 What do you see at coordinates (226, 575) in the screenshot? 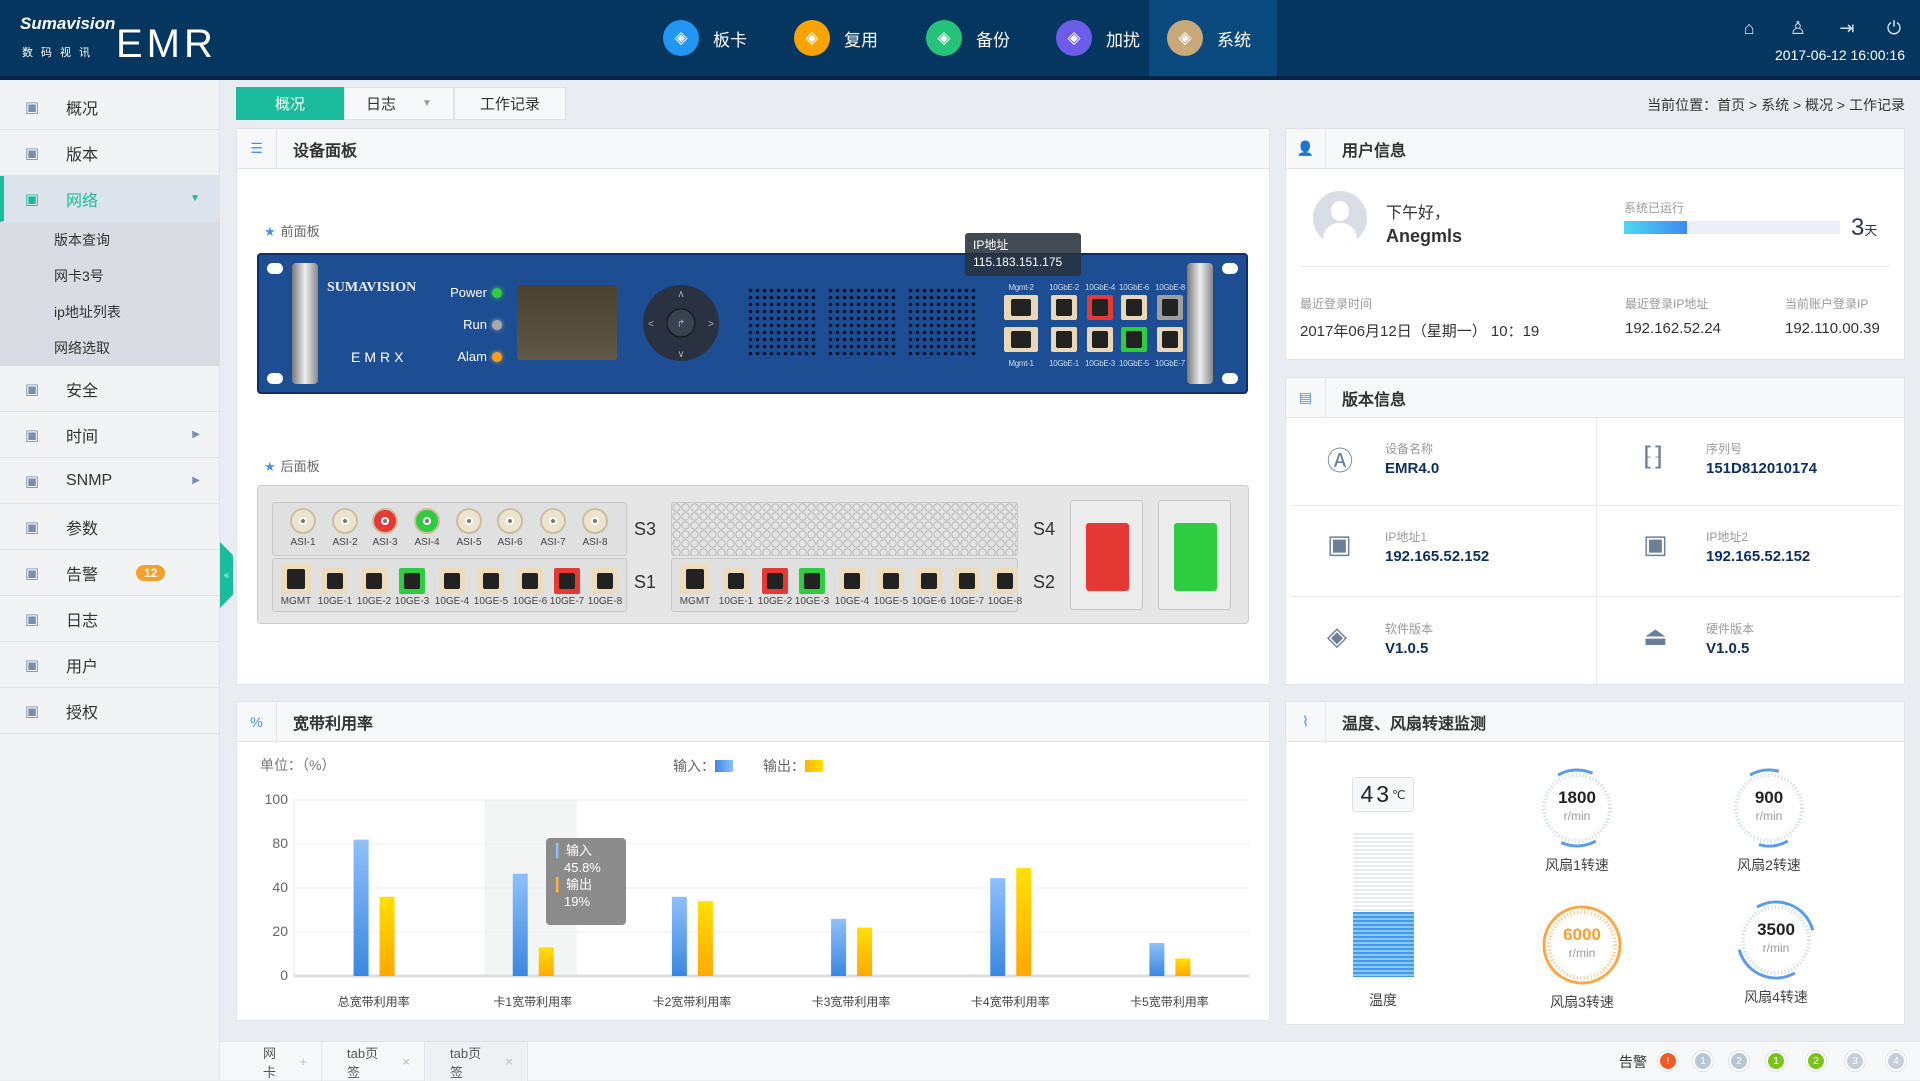
I see `collapse-sidebar-button: «` at bounding box center [226, 575].